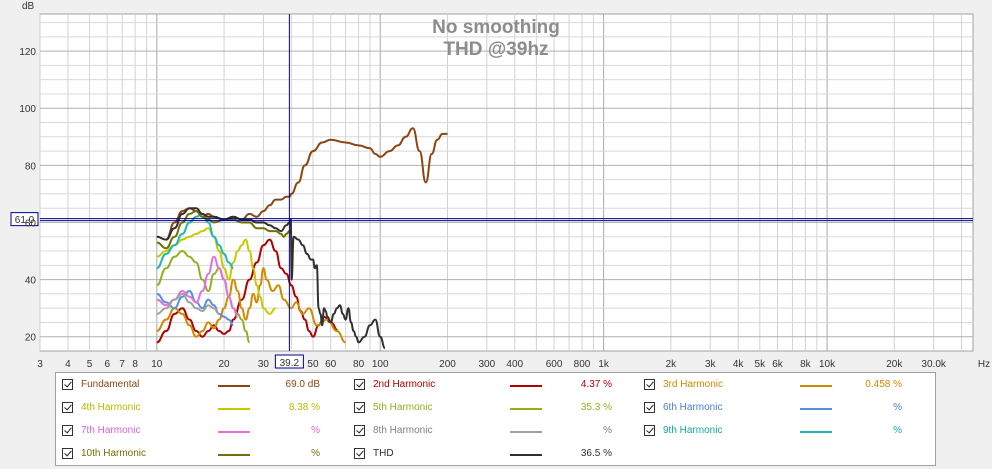 The image size is (992, 469). Describe the element at coordinates (649, 430) in the screenshot. I see `legend-checkbox-9th-harmonic` at that location.